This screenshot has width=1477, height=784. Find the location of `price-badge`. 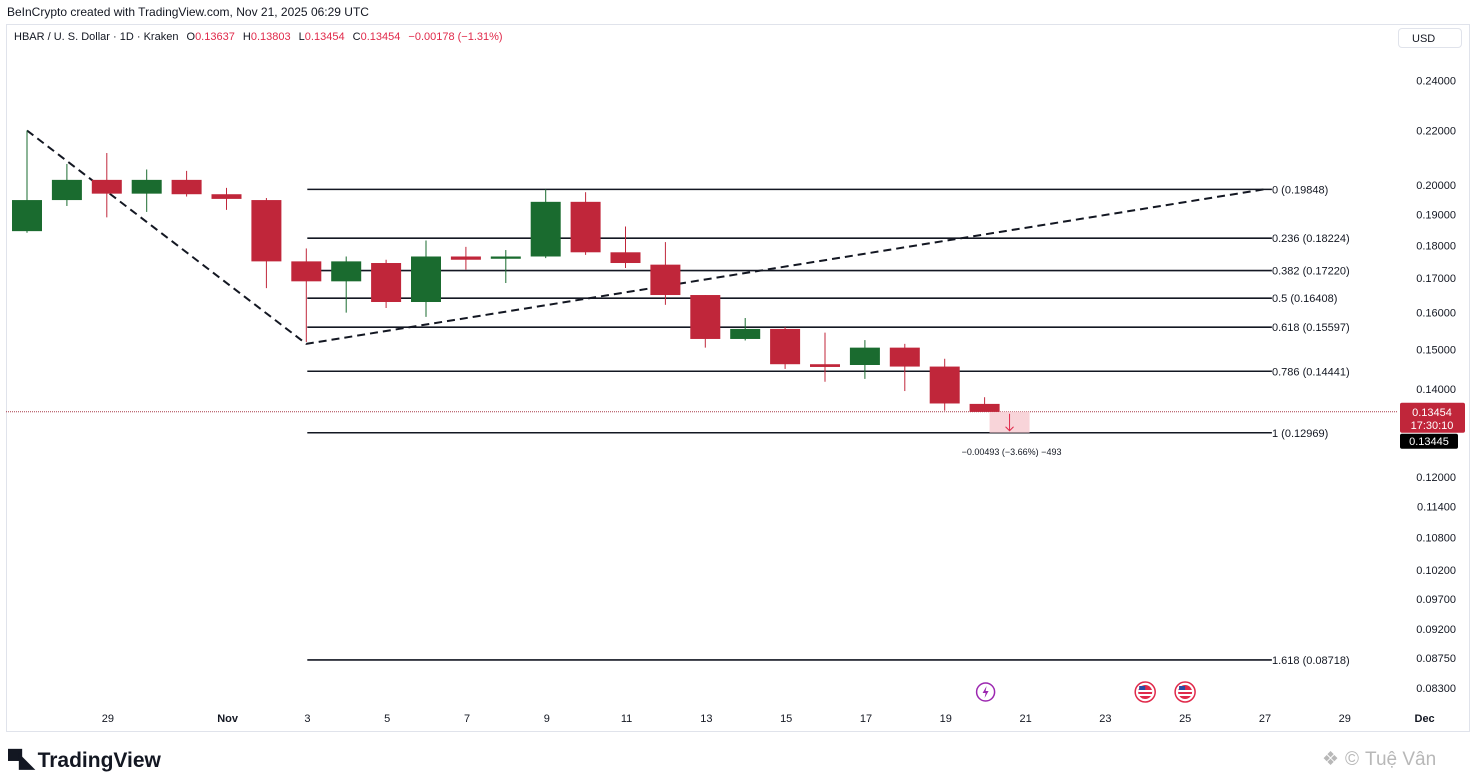

price-badge is located at coordinates (1432, 417).